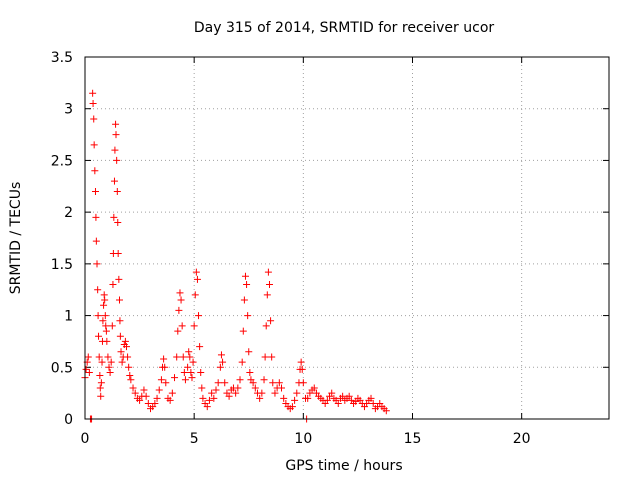  Describe the element at coordinates (68, 317) in the screenshot. I see `y-tick-label: 1` at that location.